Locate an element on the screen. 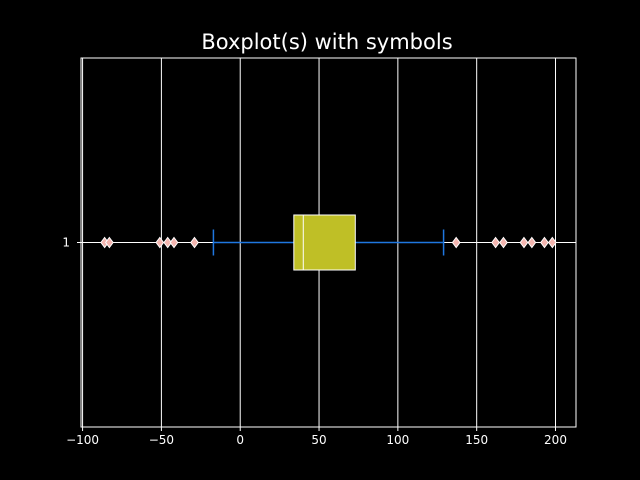  box-iqr is located at coordinates (324, 242).